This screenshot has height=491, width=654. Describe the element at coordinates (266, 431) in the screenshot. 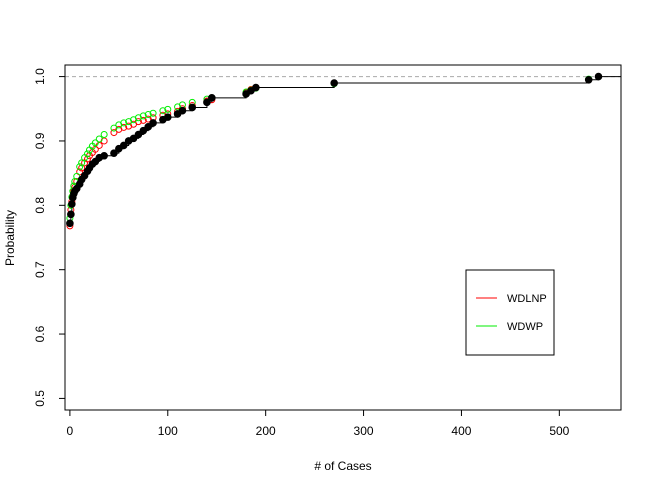

I see `x-tick-label: 200` at that location.